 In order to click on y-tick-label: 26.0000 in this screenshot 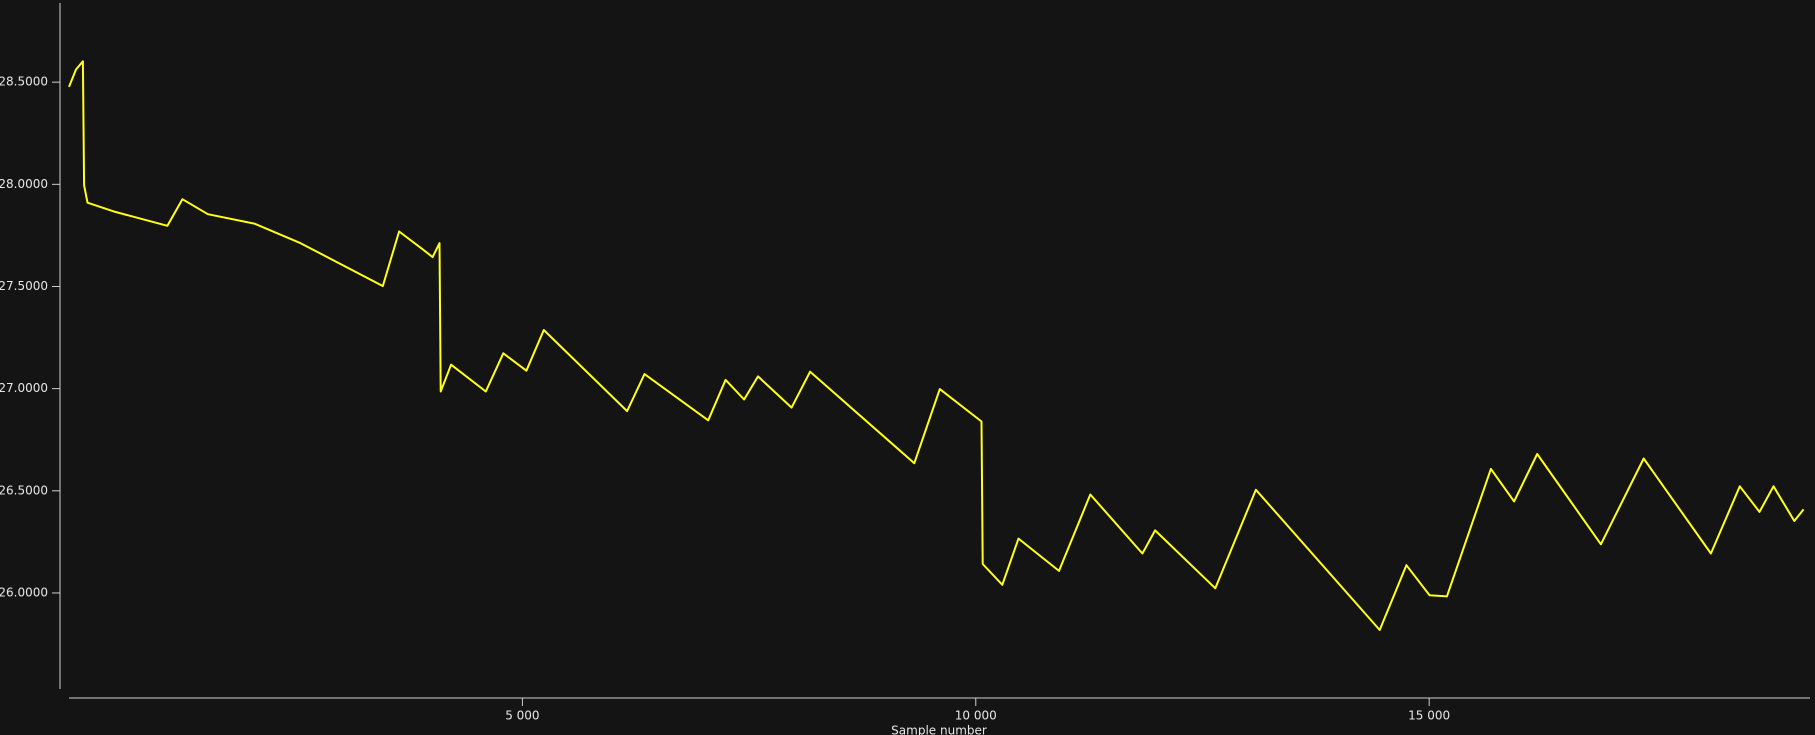, I will do `click(24, 592)`.